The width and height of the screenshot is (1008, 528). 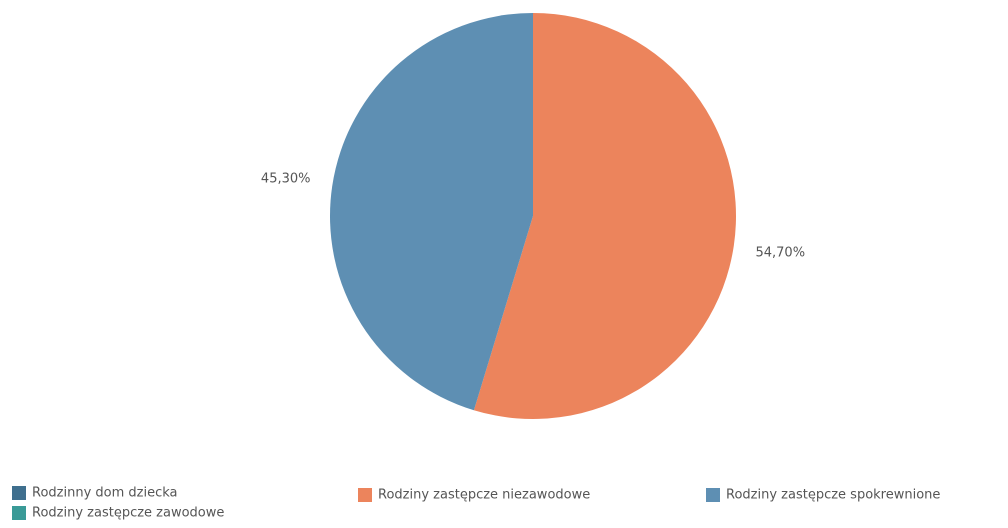 I want to click on legend-label: Rodziny zastępcze niezawodowe, so click(x=484, y=495).